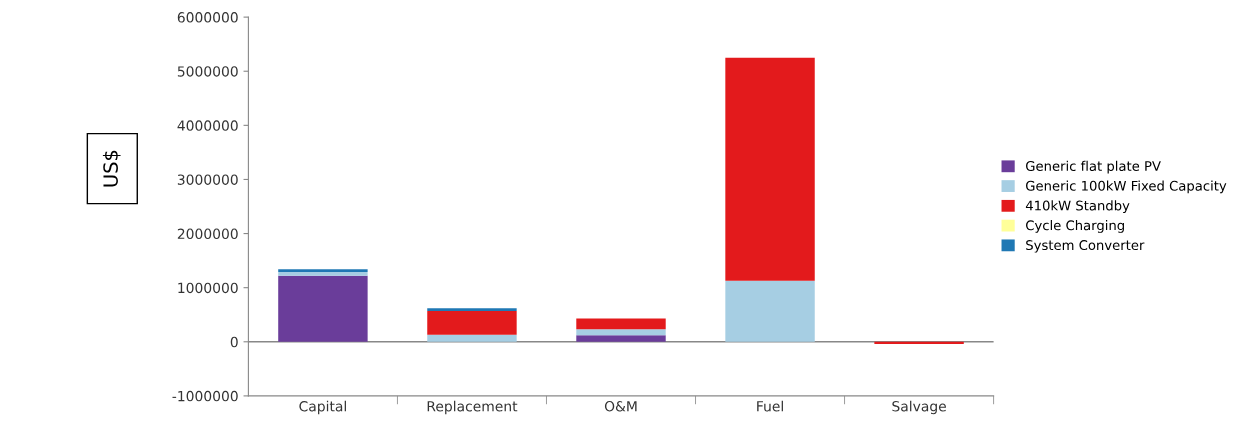 The width and height of the screenshot is (1242, 428). I want to click on y-tick-label: 6000000, so click(207, 17).